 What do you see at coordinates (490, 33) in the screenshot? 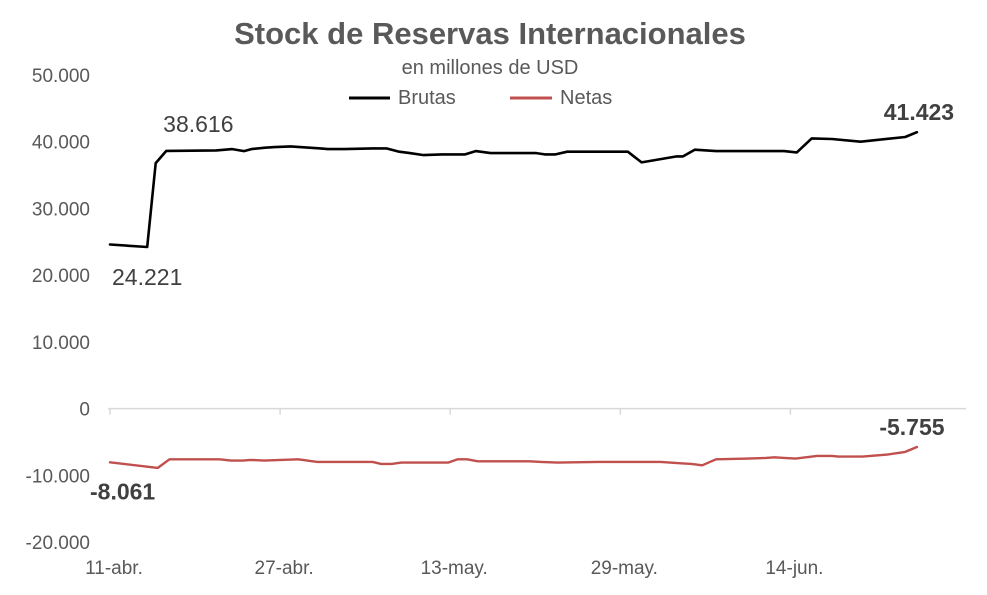
I see `chart-title: Stock de Reservas Internacionales` at bounding box center [490, 33].